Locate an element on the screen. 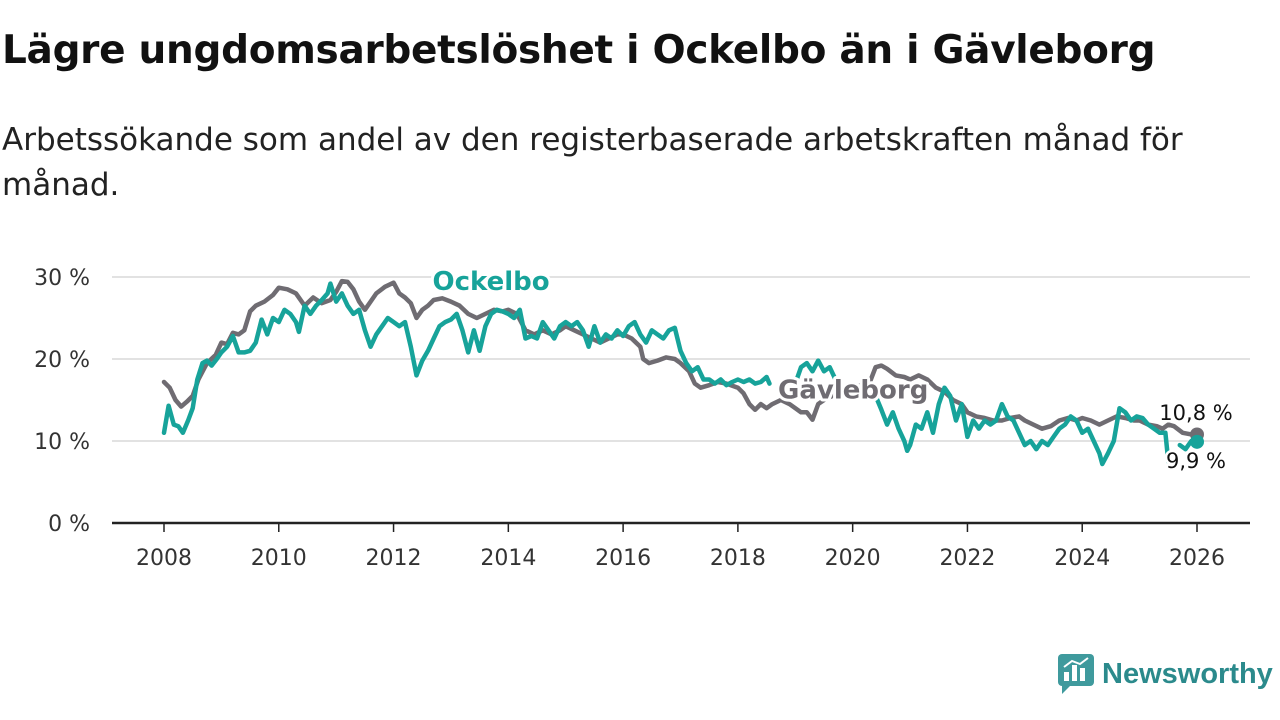 The width and height of the screenshot is (1280, 720). x-tick-label: 2020 is located at coordinates (853, 558).